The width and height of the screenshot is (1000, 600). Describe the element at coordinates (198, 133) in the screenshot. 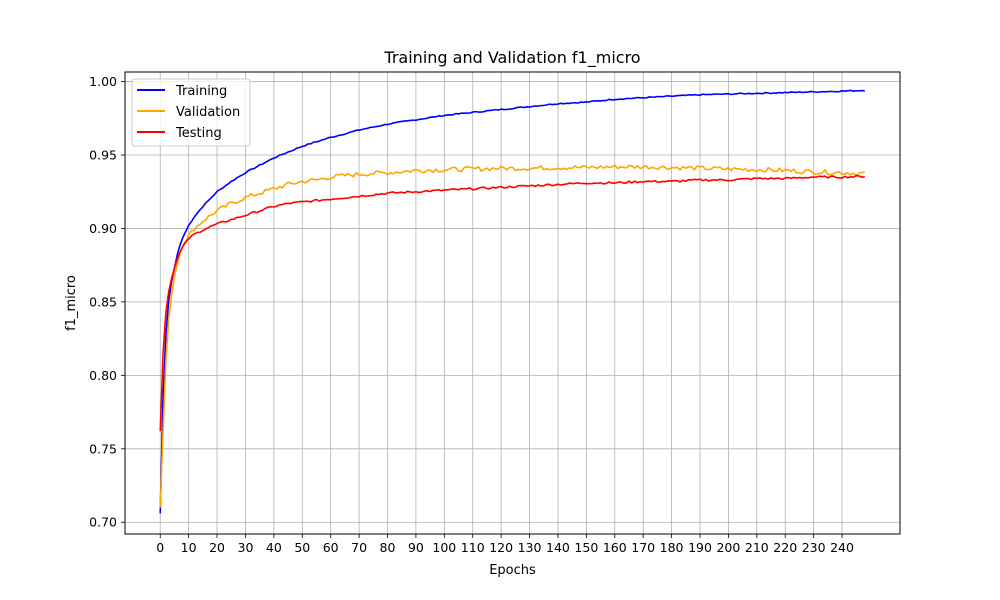

I see `legend-label-testing: Testing` at that location.